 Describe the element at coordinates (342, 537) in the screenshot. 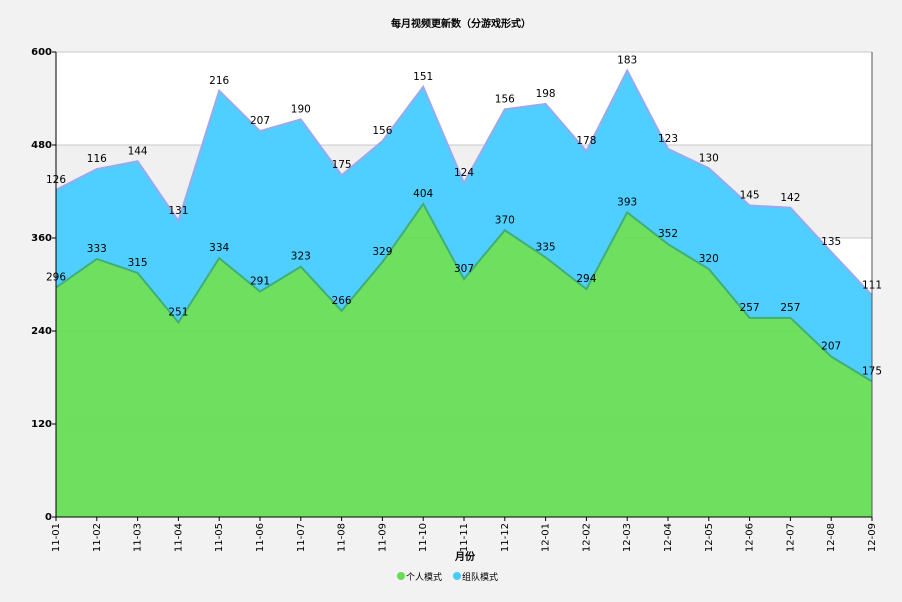

I see `x-tick-label: 11-08` at that location.